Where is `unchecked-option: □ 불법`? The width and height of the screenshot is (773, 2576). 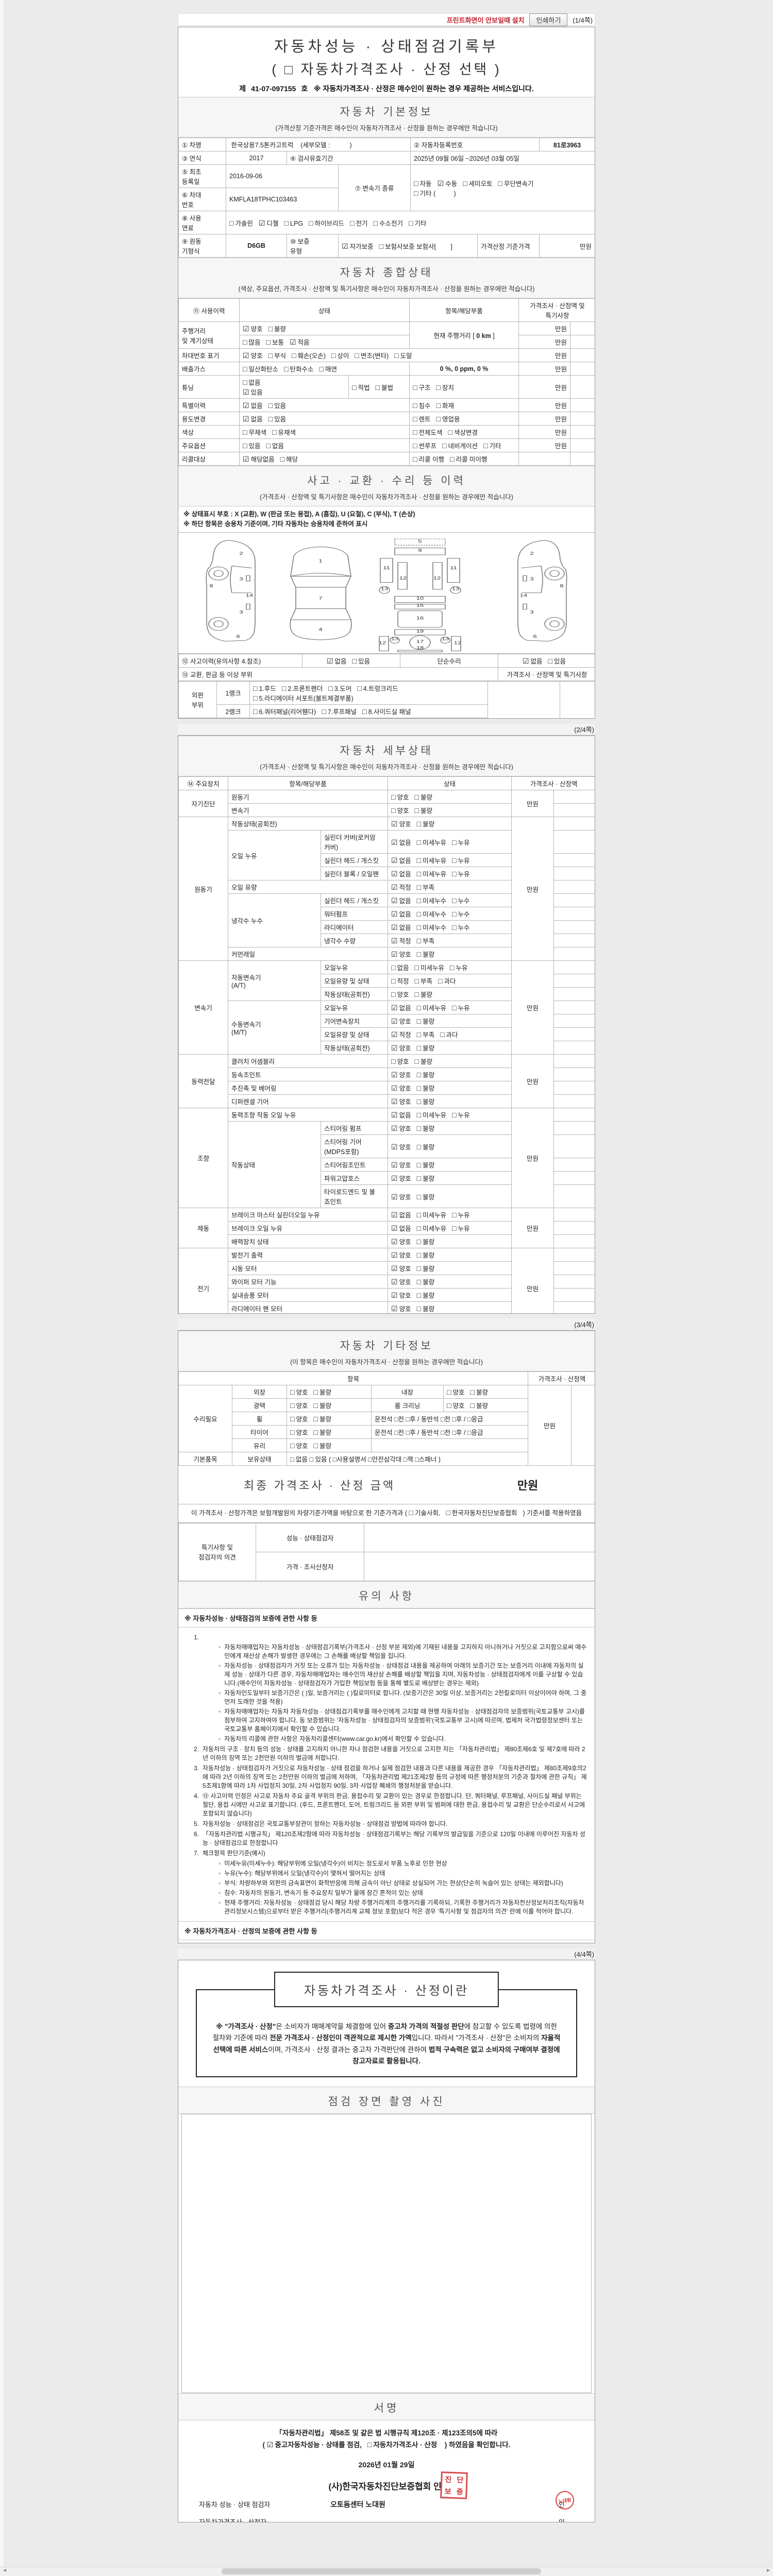 unchecked-option: □ 불법 is located at coordinates (384, 388).